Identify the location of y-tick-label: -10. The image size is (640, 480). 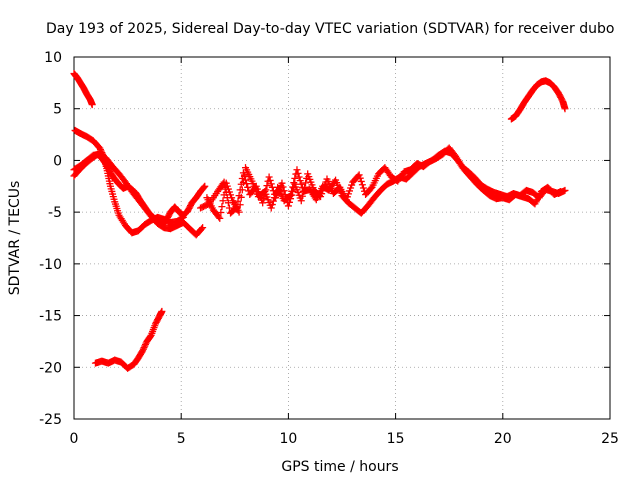
(50, 265).